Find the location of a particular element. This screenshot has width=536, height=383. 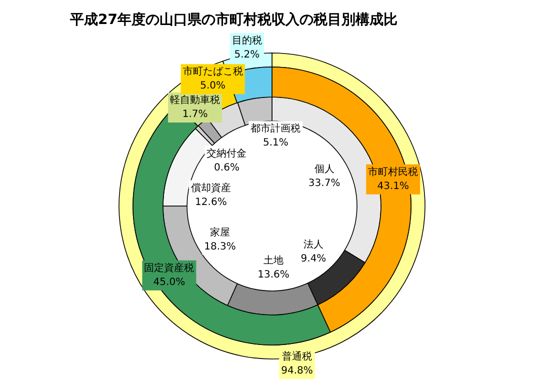

data-label: 45.0% is located at coordinates (169, 282).